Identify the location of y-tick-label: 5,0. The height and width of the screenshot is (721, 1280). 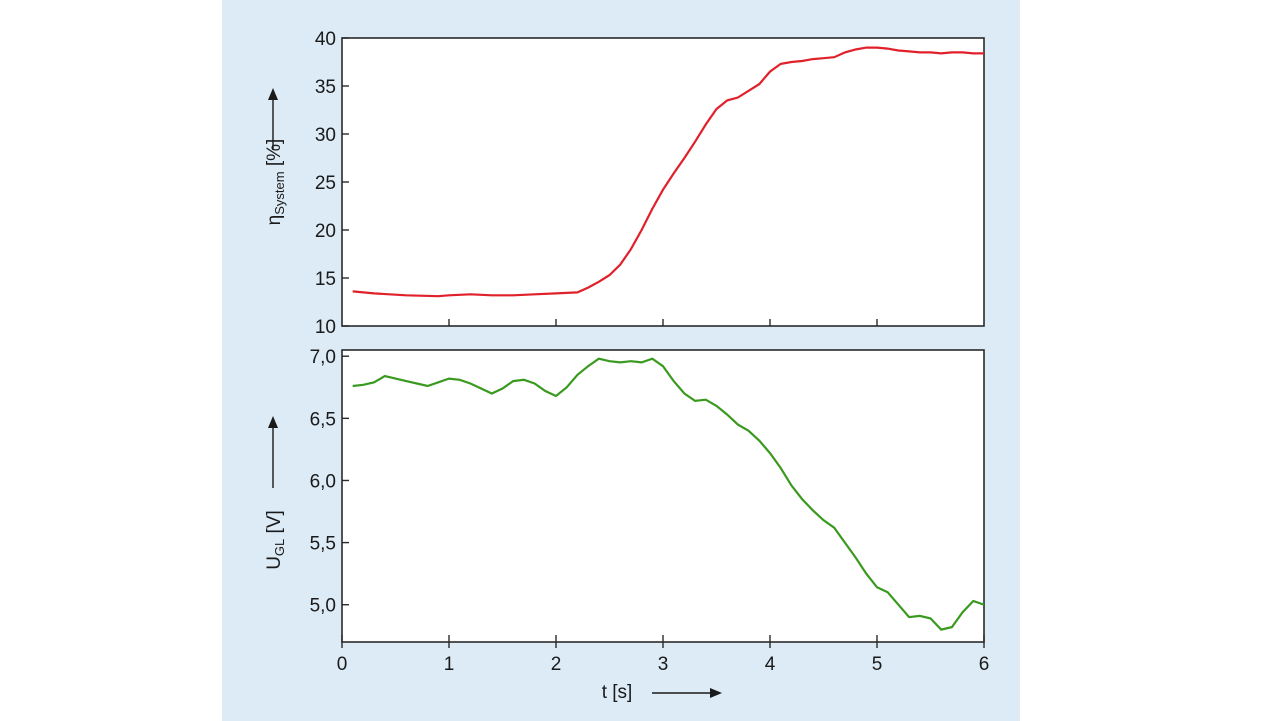
(323, 606).